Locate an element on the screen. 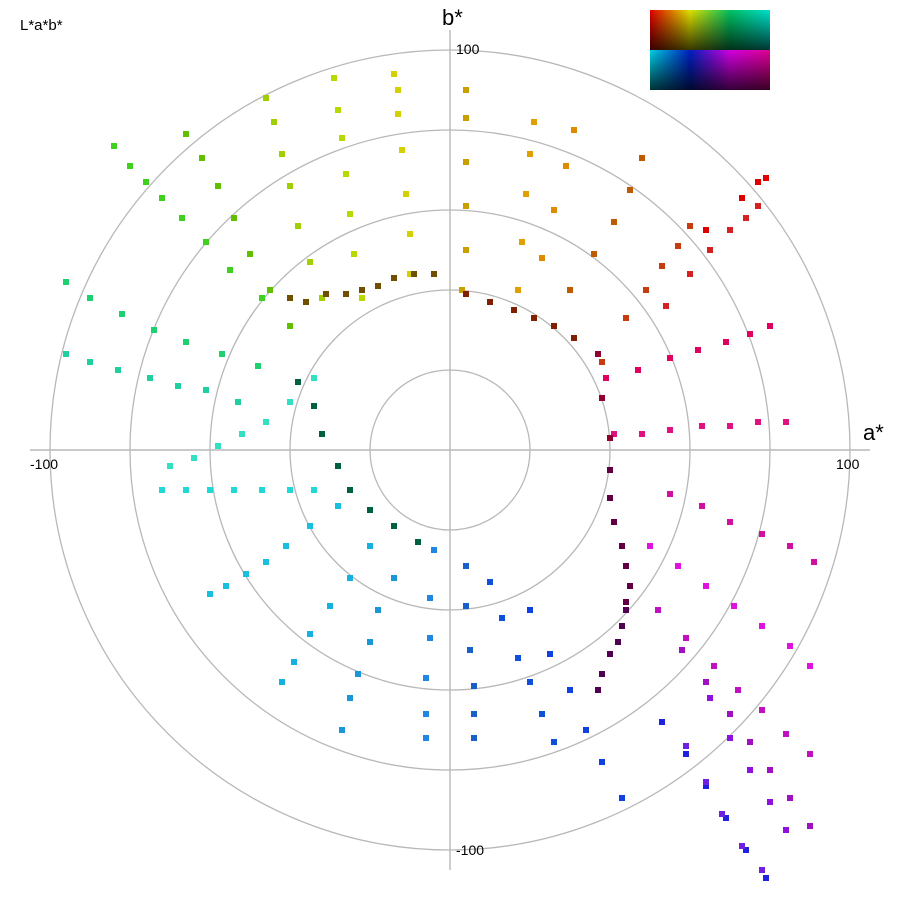 This screenshot has height=900, width=900. y-tick-min: -100 is located at coordinates (470, 850).